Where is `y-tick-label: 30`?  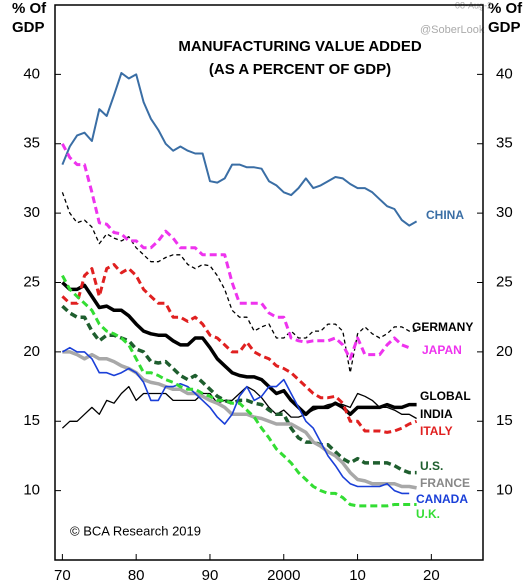 y-tick-label: 30 is located at coordinates (31, 212).